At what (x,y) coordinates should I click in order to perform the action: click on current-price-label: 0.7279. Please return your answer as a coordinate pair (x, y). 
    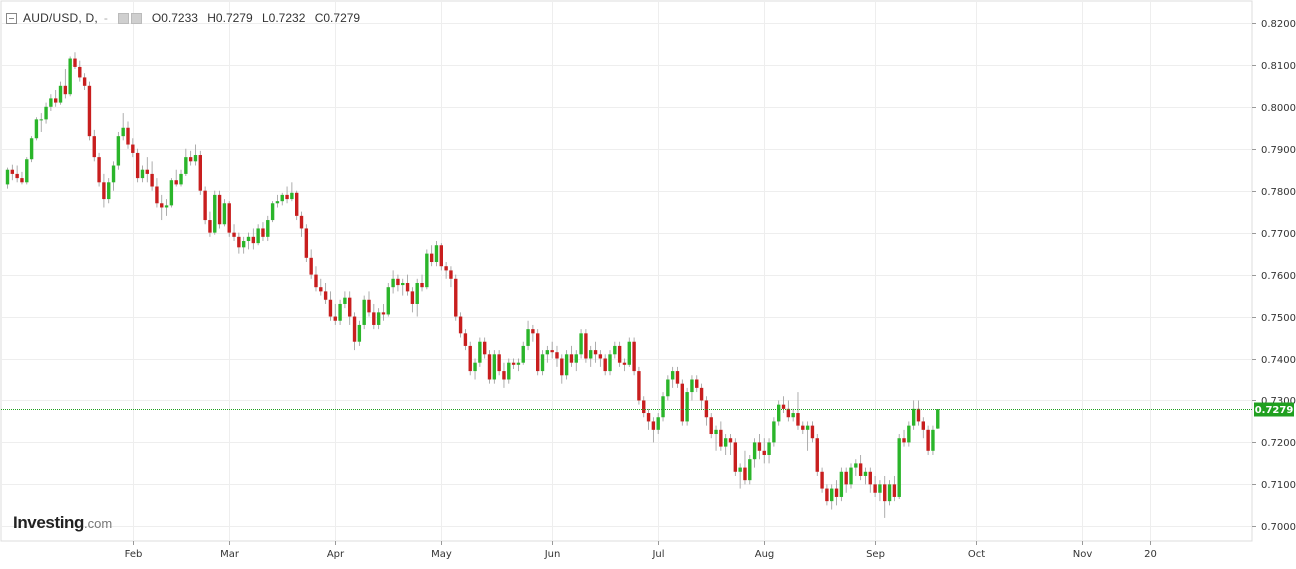
    Looking at the image, I should click on (1274, 410).